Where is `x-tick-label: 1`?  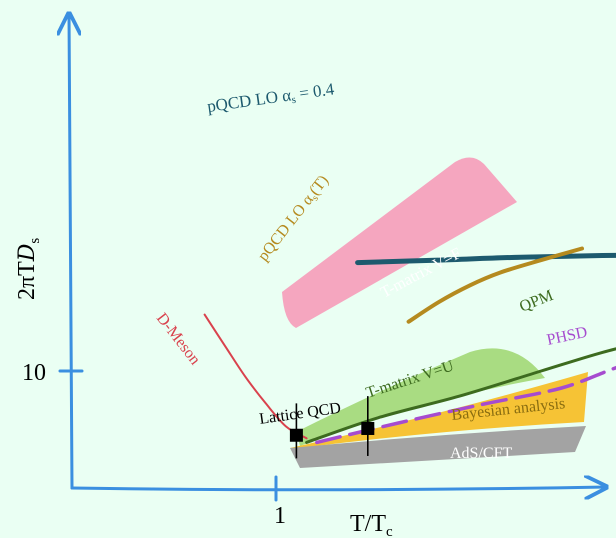
x-tick-label: 1 is located at coordinates (280, 516).